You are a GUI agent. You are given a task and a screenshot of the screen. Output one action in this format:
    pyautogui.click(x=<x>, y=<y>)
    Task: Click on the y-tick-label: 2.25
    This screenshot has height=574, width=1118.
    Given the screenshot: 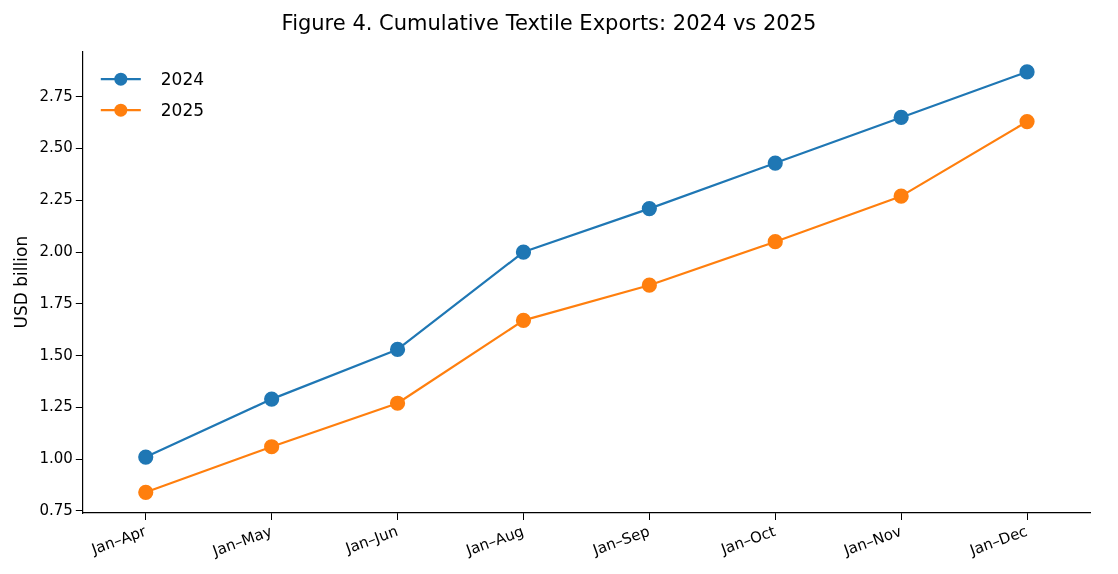 What is the action you would take?
    pyautogui.click(x=56, y=199)
    